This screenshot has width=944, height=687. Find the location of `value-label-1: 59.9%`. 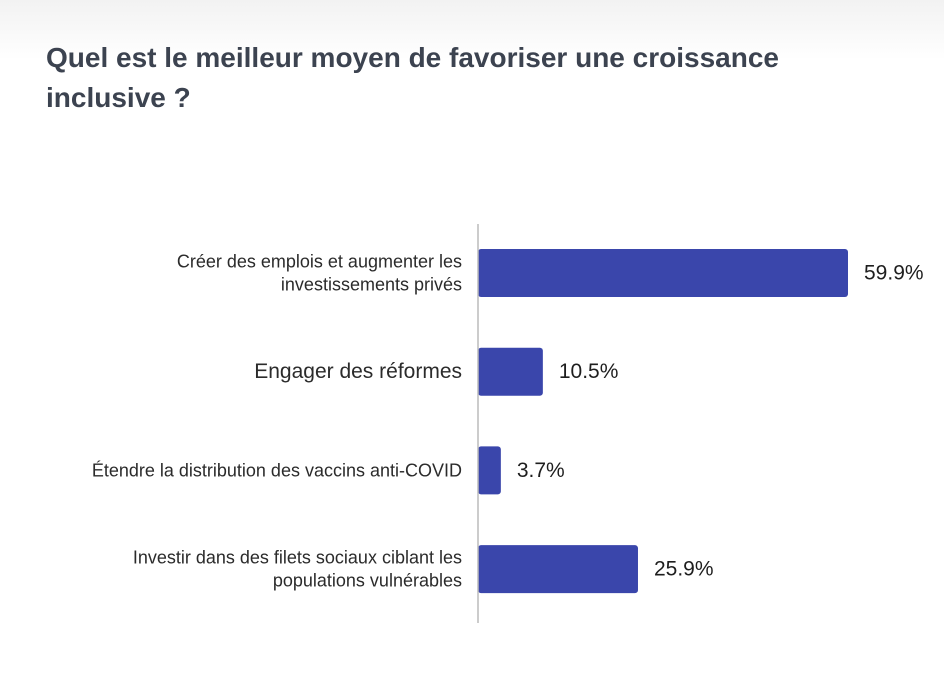

value-label-1: 59.9% is located at coordinates (894, 273).